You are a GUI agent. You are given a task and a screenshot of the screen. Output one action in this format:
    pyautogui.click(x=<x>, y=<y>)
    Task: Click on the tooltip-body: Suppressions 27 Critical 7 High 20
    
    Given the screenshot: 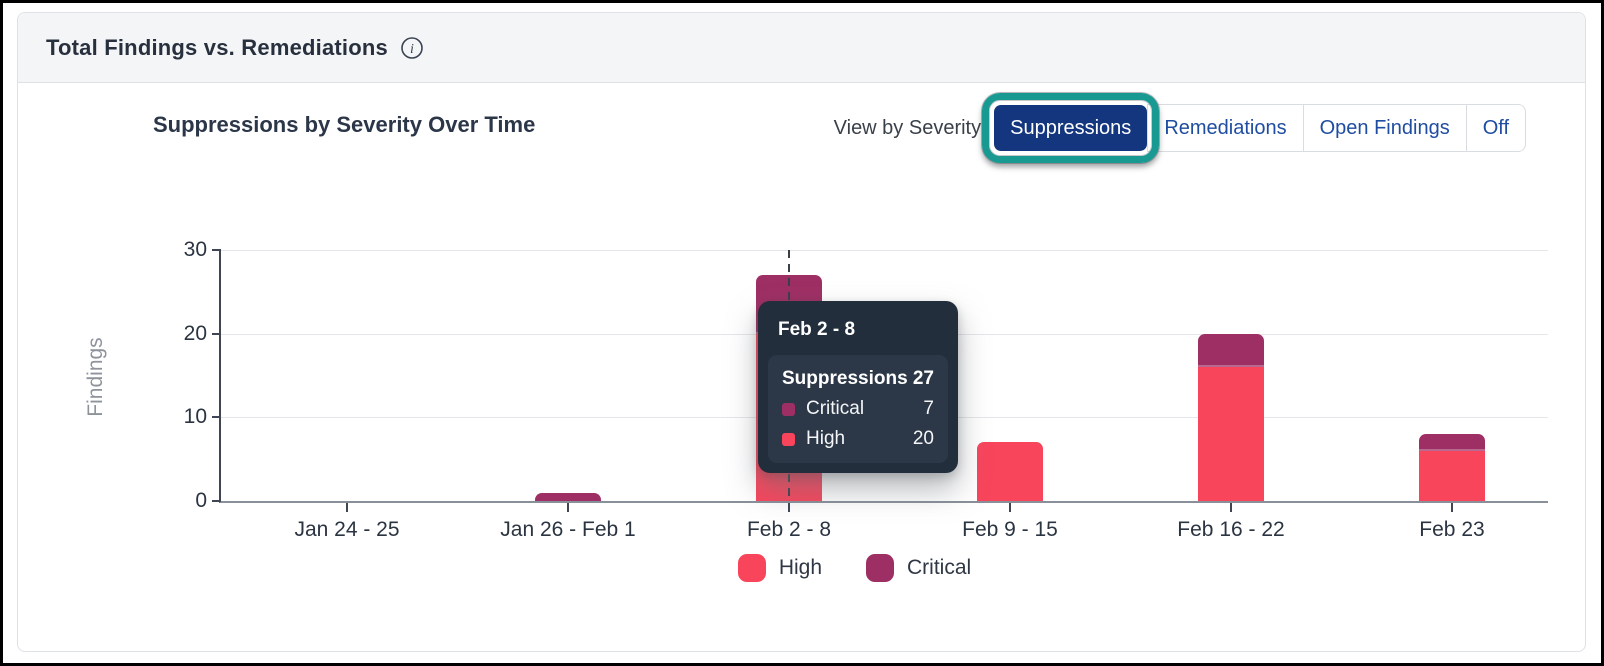 What is the action you would take?
    pyautogui.click(x=858, y=409)
    